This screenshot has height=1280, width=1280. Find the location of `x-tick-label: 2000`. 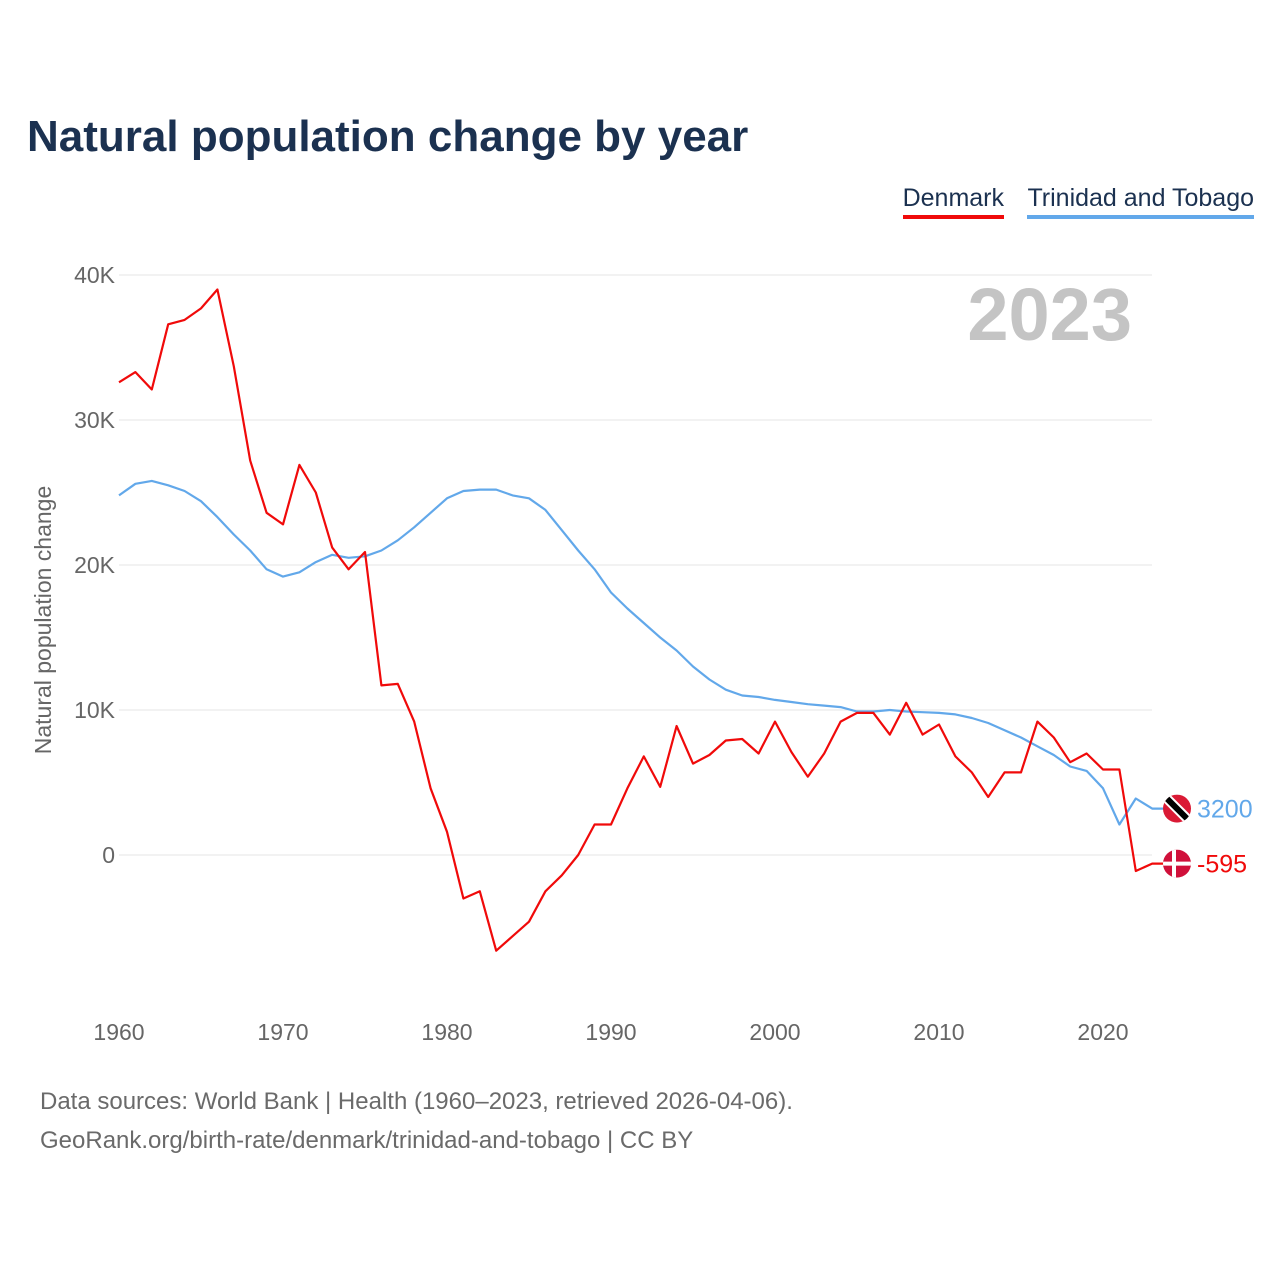

x-tick-label: 2000 is located at coordinates (774, 1032).